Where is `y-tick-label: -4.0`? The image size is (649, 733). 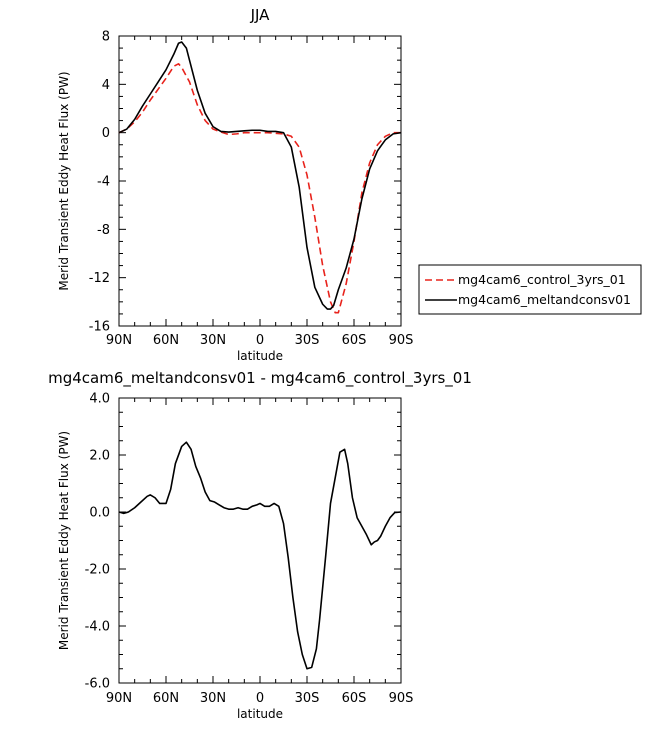
y-tick-label: -4.0 is located at coordinates (97, 627).